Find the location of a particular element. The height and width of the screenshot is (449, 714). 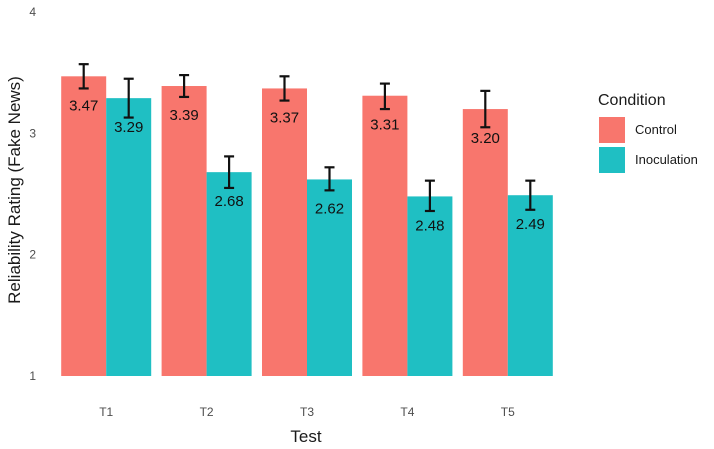

legend-title: Condition is located at coordinates (632, 100).